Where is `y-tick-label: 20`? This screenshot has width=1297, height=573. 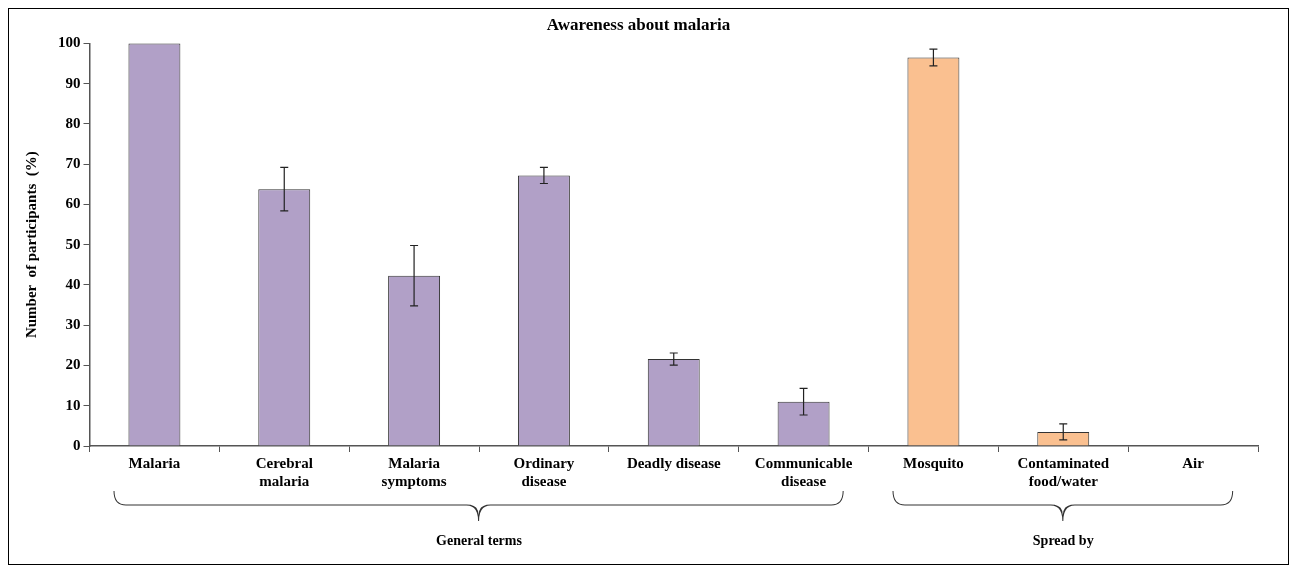
y-tick-label: 20 is located at coordinates (73, 364).